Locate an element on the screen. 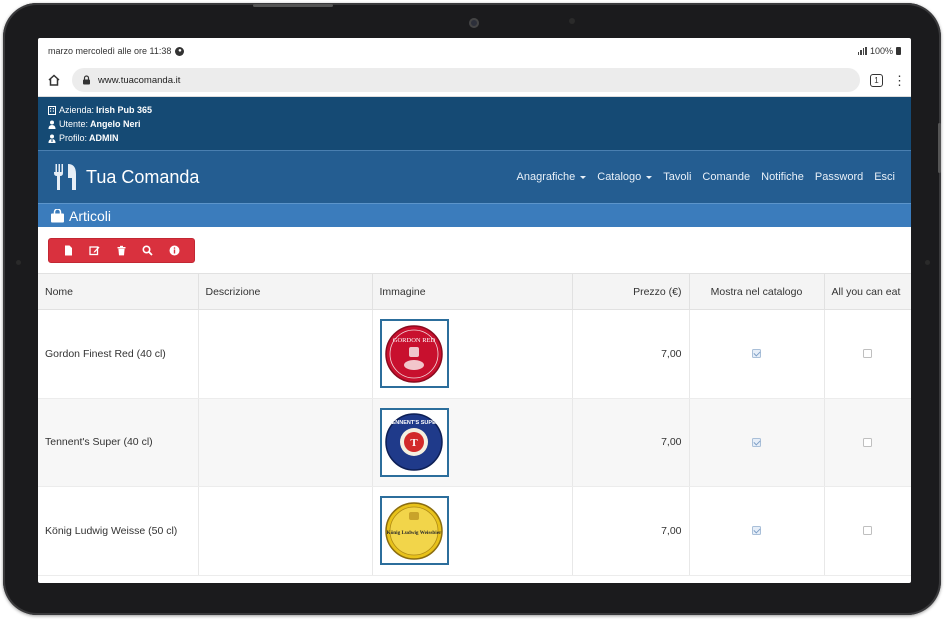 The height and width of the screenshot is (619, 945). nav-esci: Esci is located at coordinates (884, 177).